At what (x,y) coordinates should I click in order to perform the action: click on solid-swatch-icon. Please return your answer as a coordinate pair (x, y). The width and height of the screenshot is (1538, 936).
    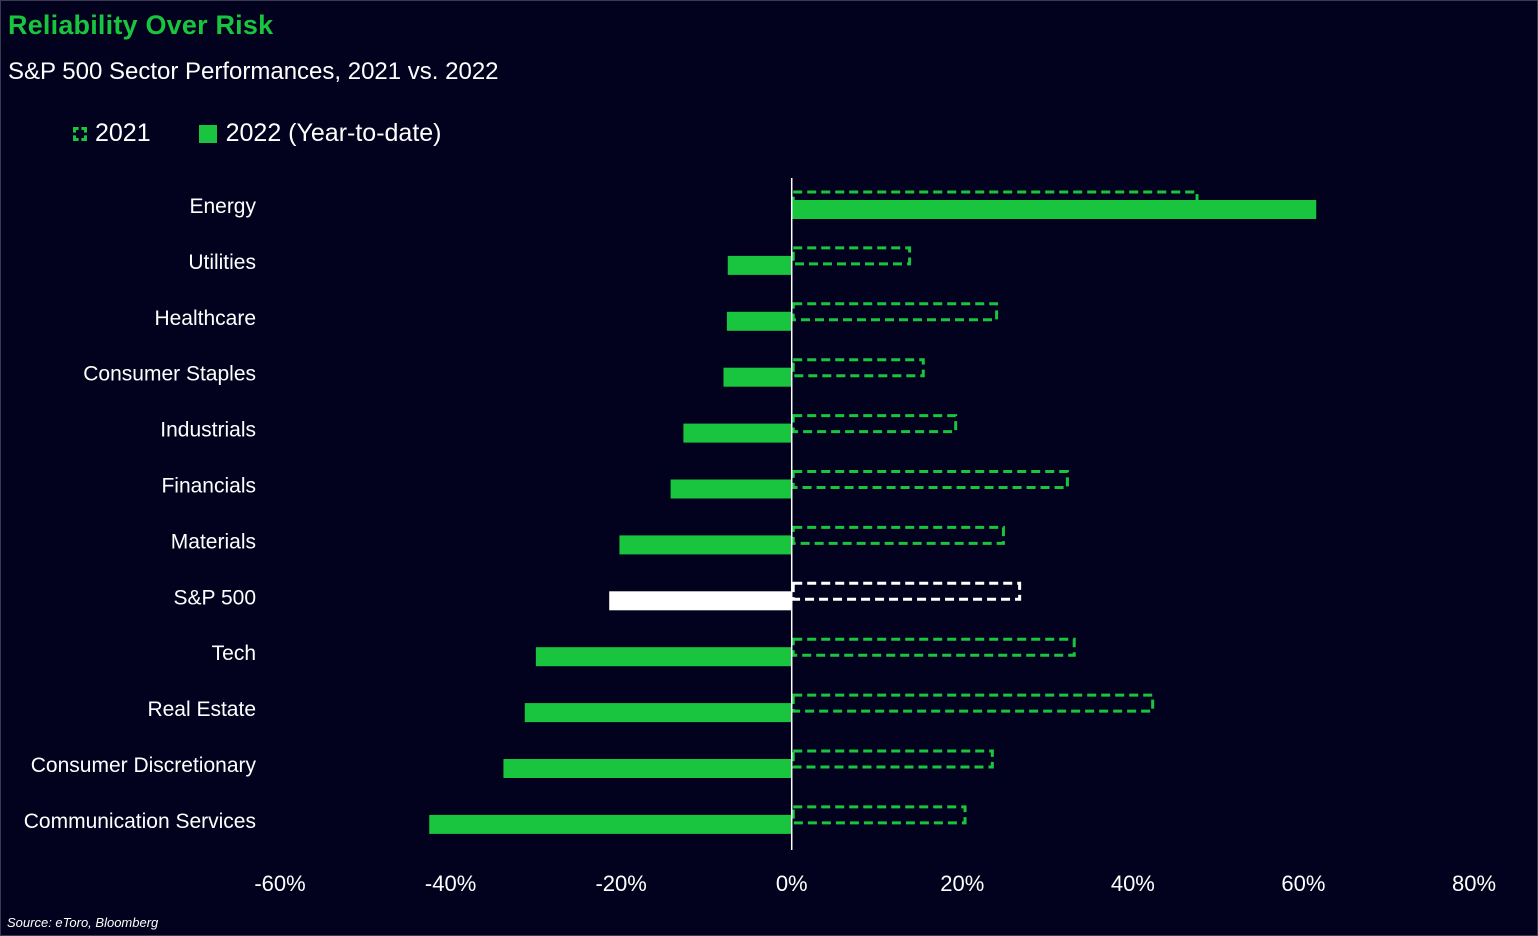
    Looking at the image, I should click on (207, 133).